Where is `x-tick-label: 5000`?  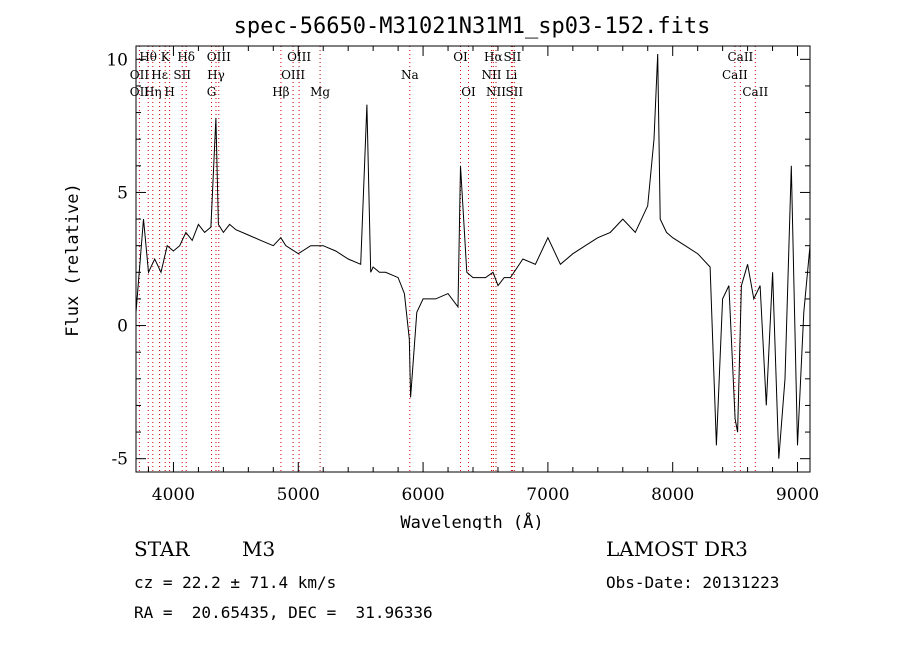 x-tick-label: 5000 is located at coordinates (298, 495).